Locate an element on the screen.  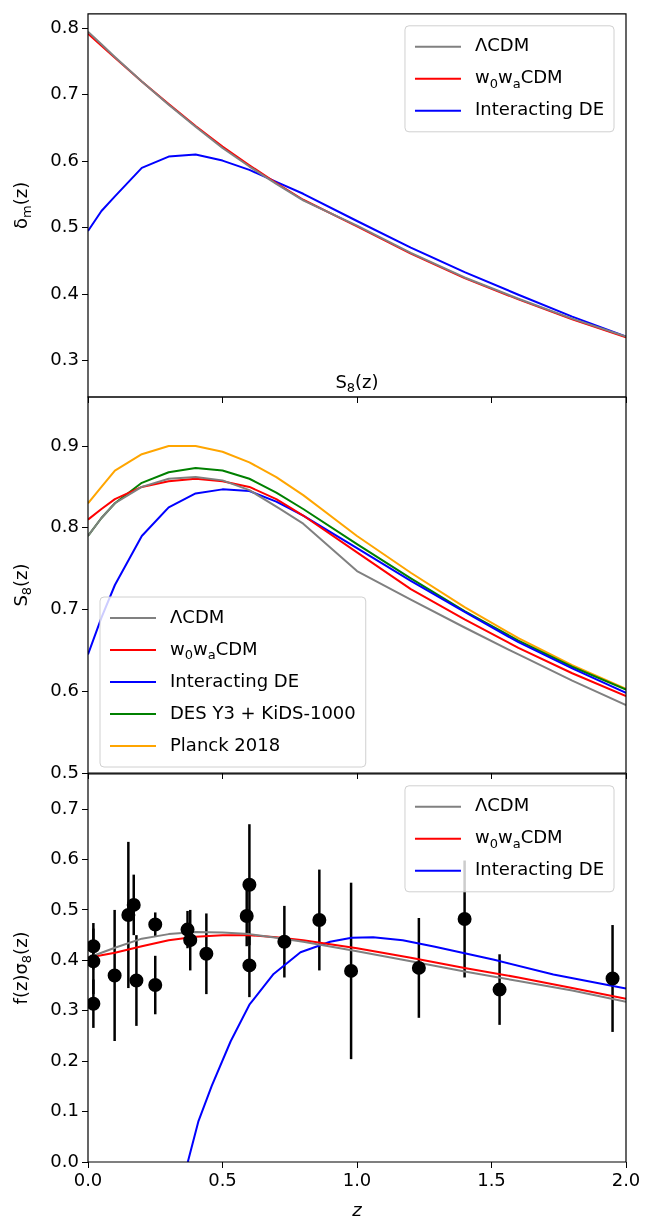
legend-label: DES Y3 + KiDS-1000 is located at coordinates (263, 712).